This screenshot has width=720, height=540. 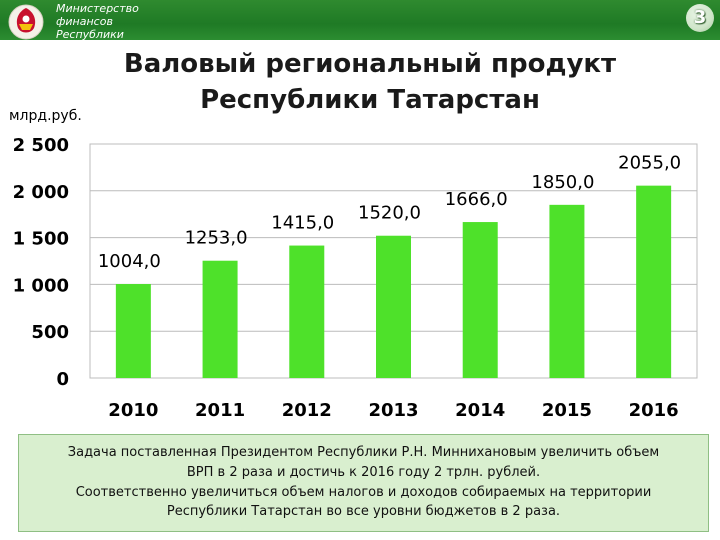 What do you see at coordinates (302, 223) in the screenshot?
I see `data-label: 1415,0` at bounding box center [302, 223].